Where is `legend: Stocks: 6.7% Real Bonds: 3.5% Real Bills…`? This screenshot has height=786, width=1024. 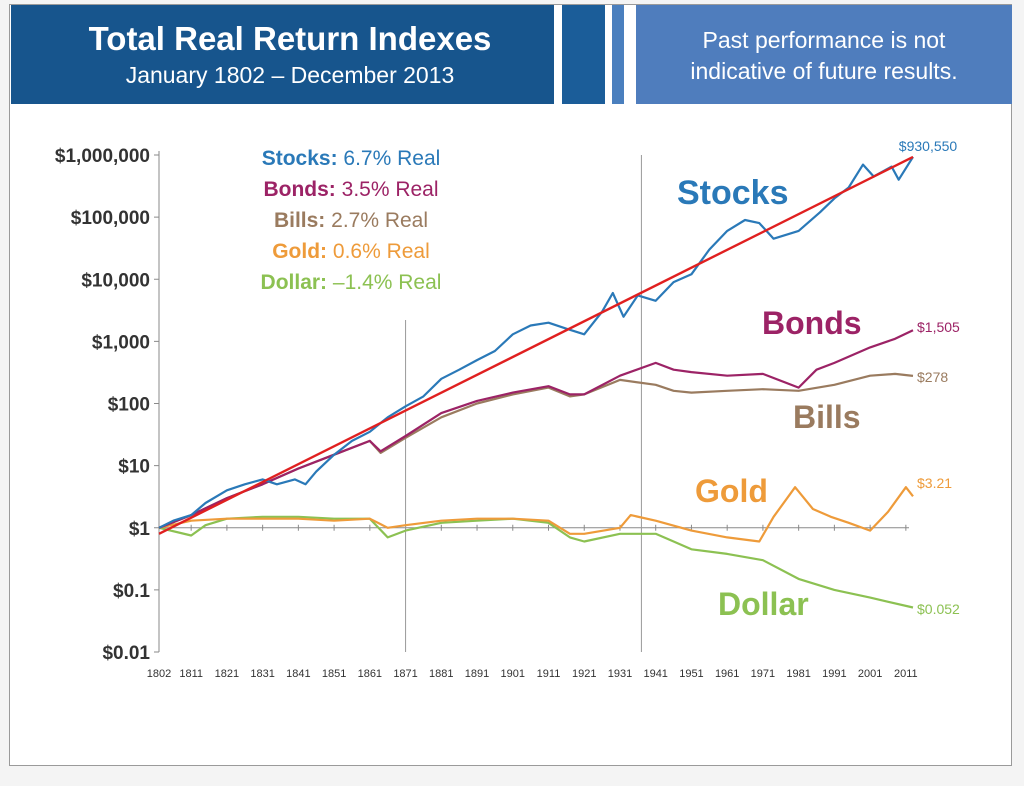
legend: Stocks: 6.7% Real Bonds: 3.5% Real Bills… is located at coordinates (351, 220).